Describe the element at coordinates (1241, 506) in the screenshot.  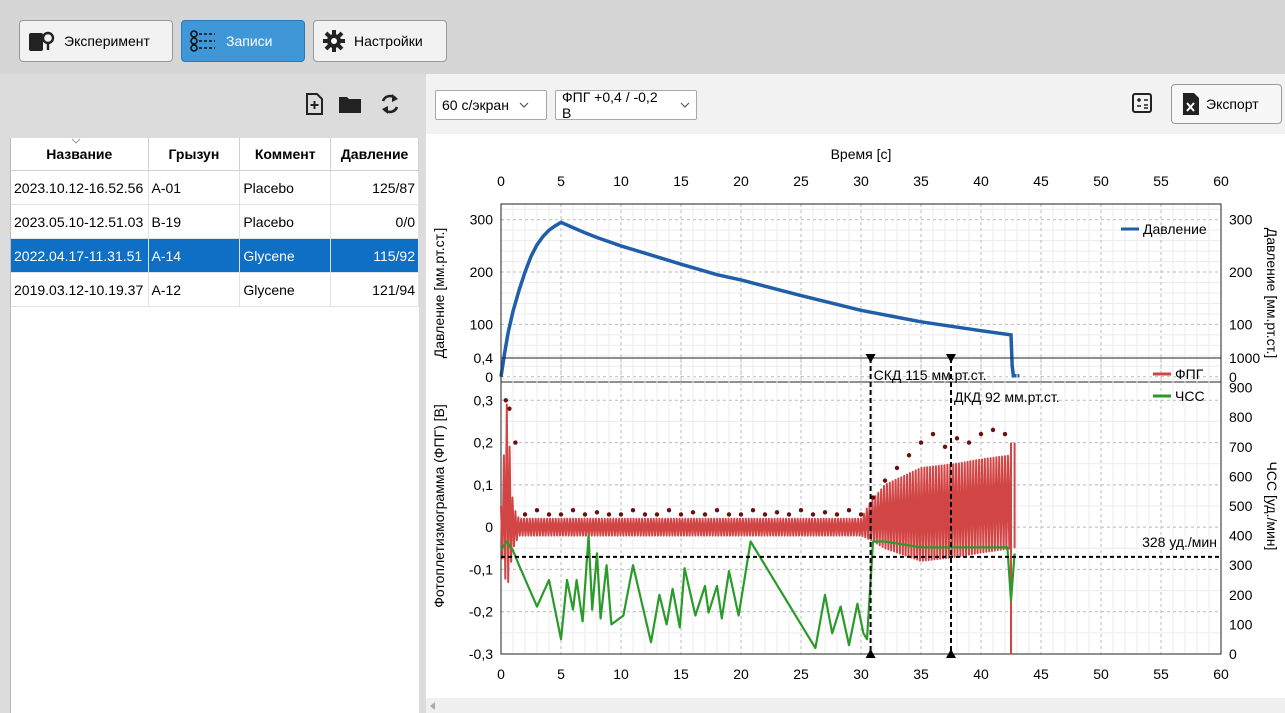
I see `bottom-y2-tick-label: 500` at that location.